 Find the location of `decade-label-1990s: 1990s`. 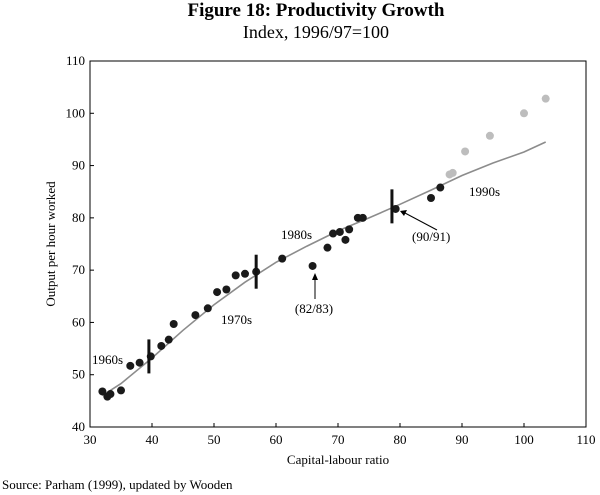

decade-label-1990s: 1990s is located at coordinates (484, 191).